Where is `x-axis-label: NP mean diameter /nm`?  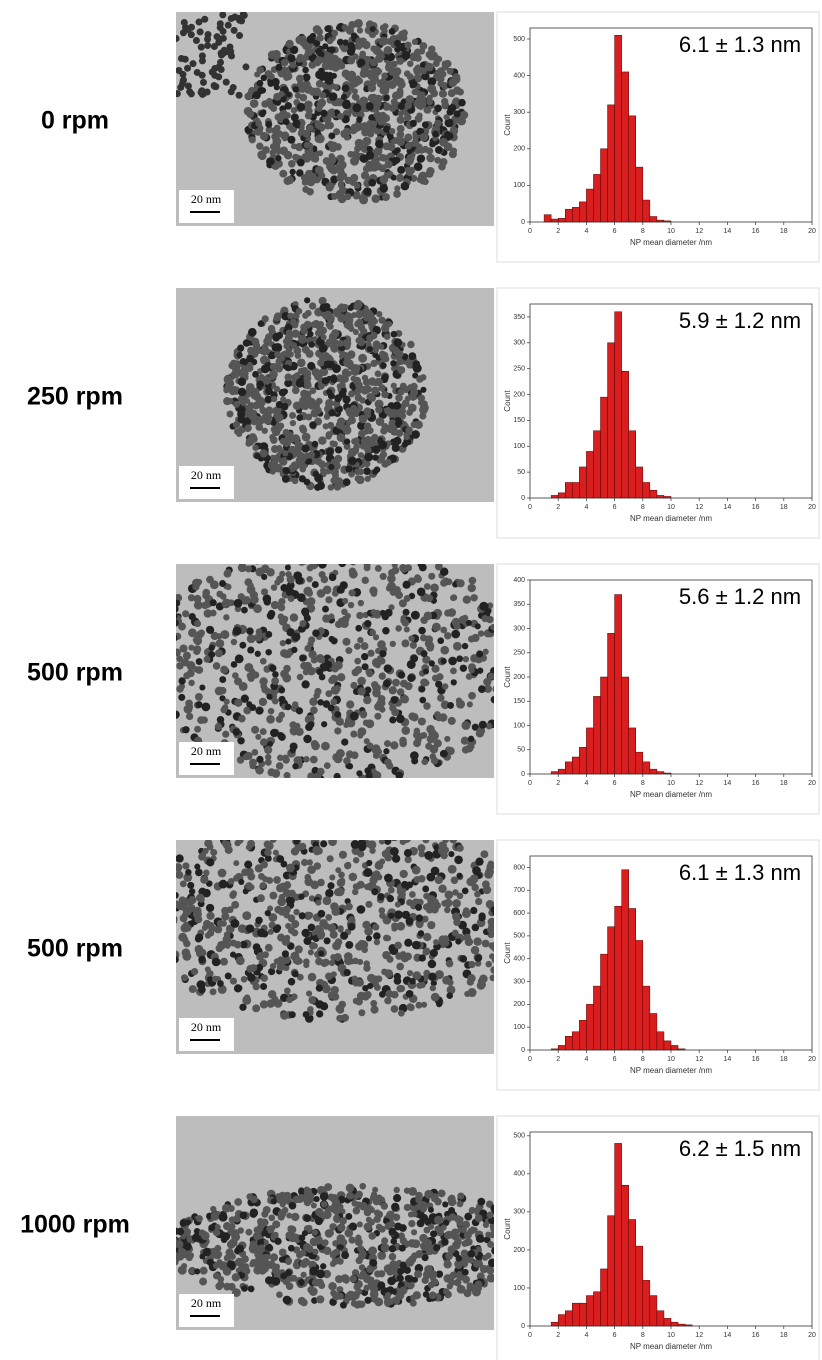 x-axis-label: NP mean diameter /nm is located at coordinates (671, 518).